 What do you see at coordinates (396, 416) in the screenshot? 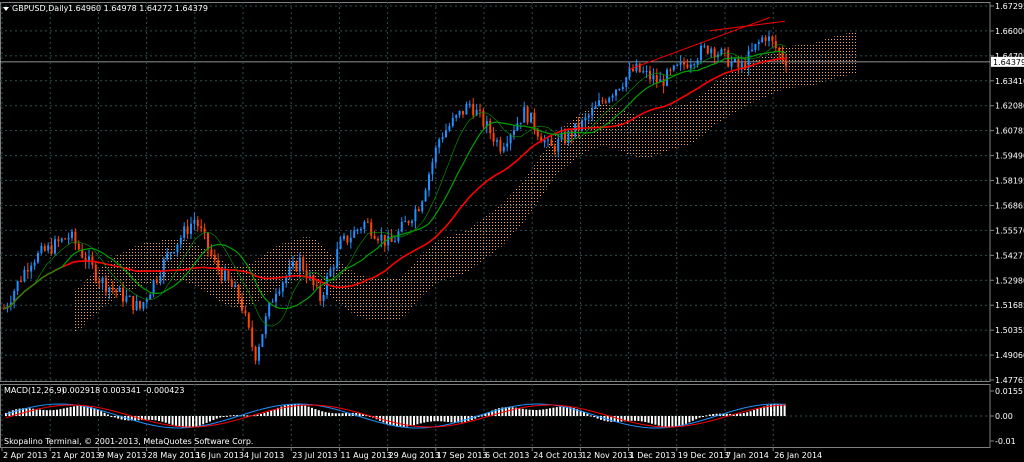
I see `macd-line` at bounding box center [396, 416].